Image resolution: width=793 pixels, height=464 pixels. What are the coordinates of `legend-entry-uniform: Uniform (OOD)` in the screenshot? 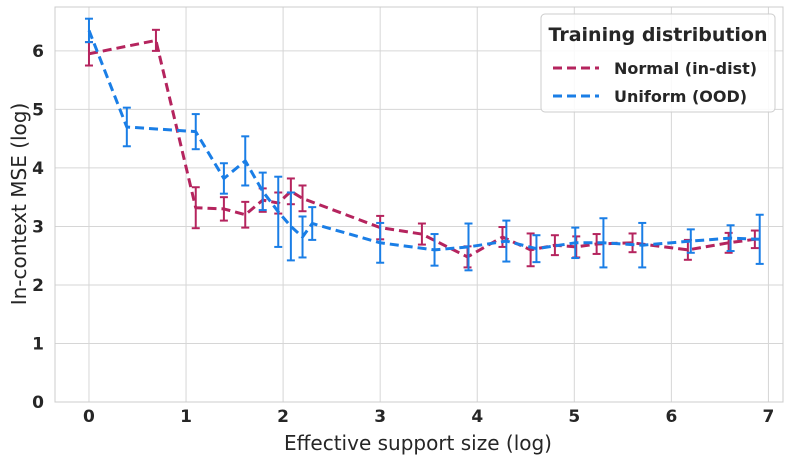 It's located at (680, 96).